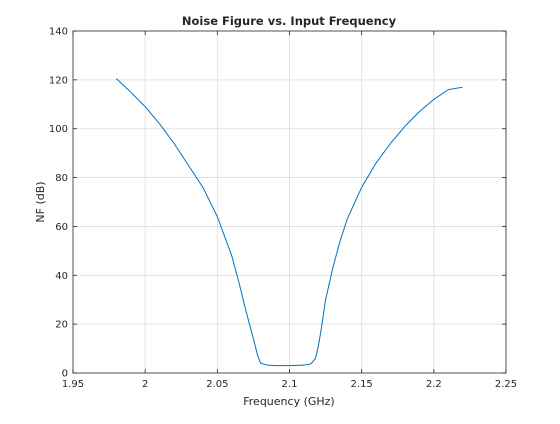 The image size is (560, 424). I want to click on y-tick-label: 140, so click(58, 32).